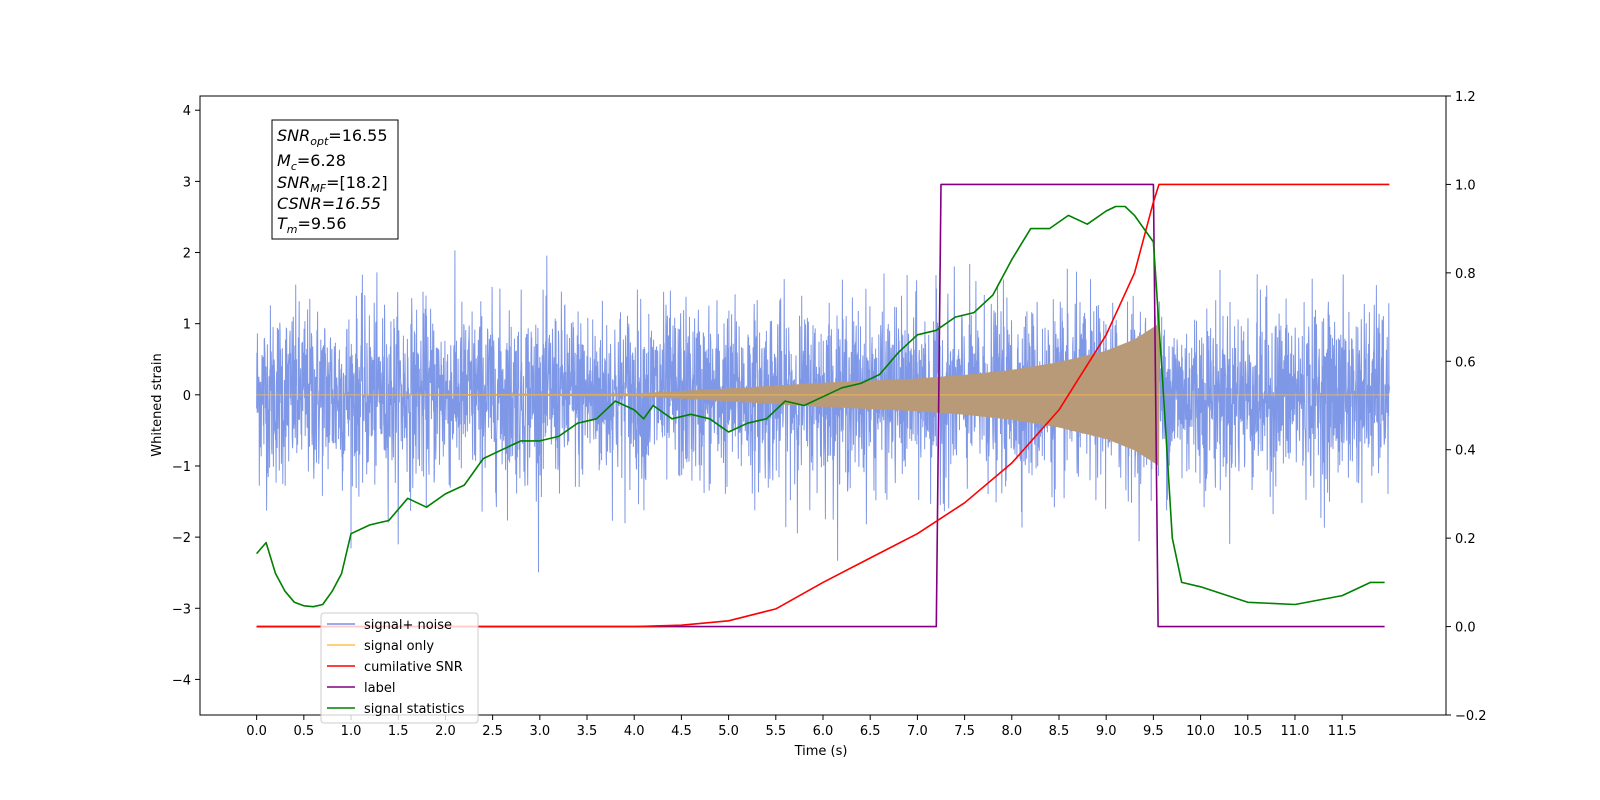  Describe the element at coordinates (821, 751) in the screenshot. I see `x-axis-label: Time (s)` at that location.